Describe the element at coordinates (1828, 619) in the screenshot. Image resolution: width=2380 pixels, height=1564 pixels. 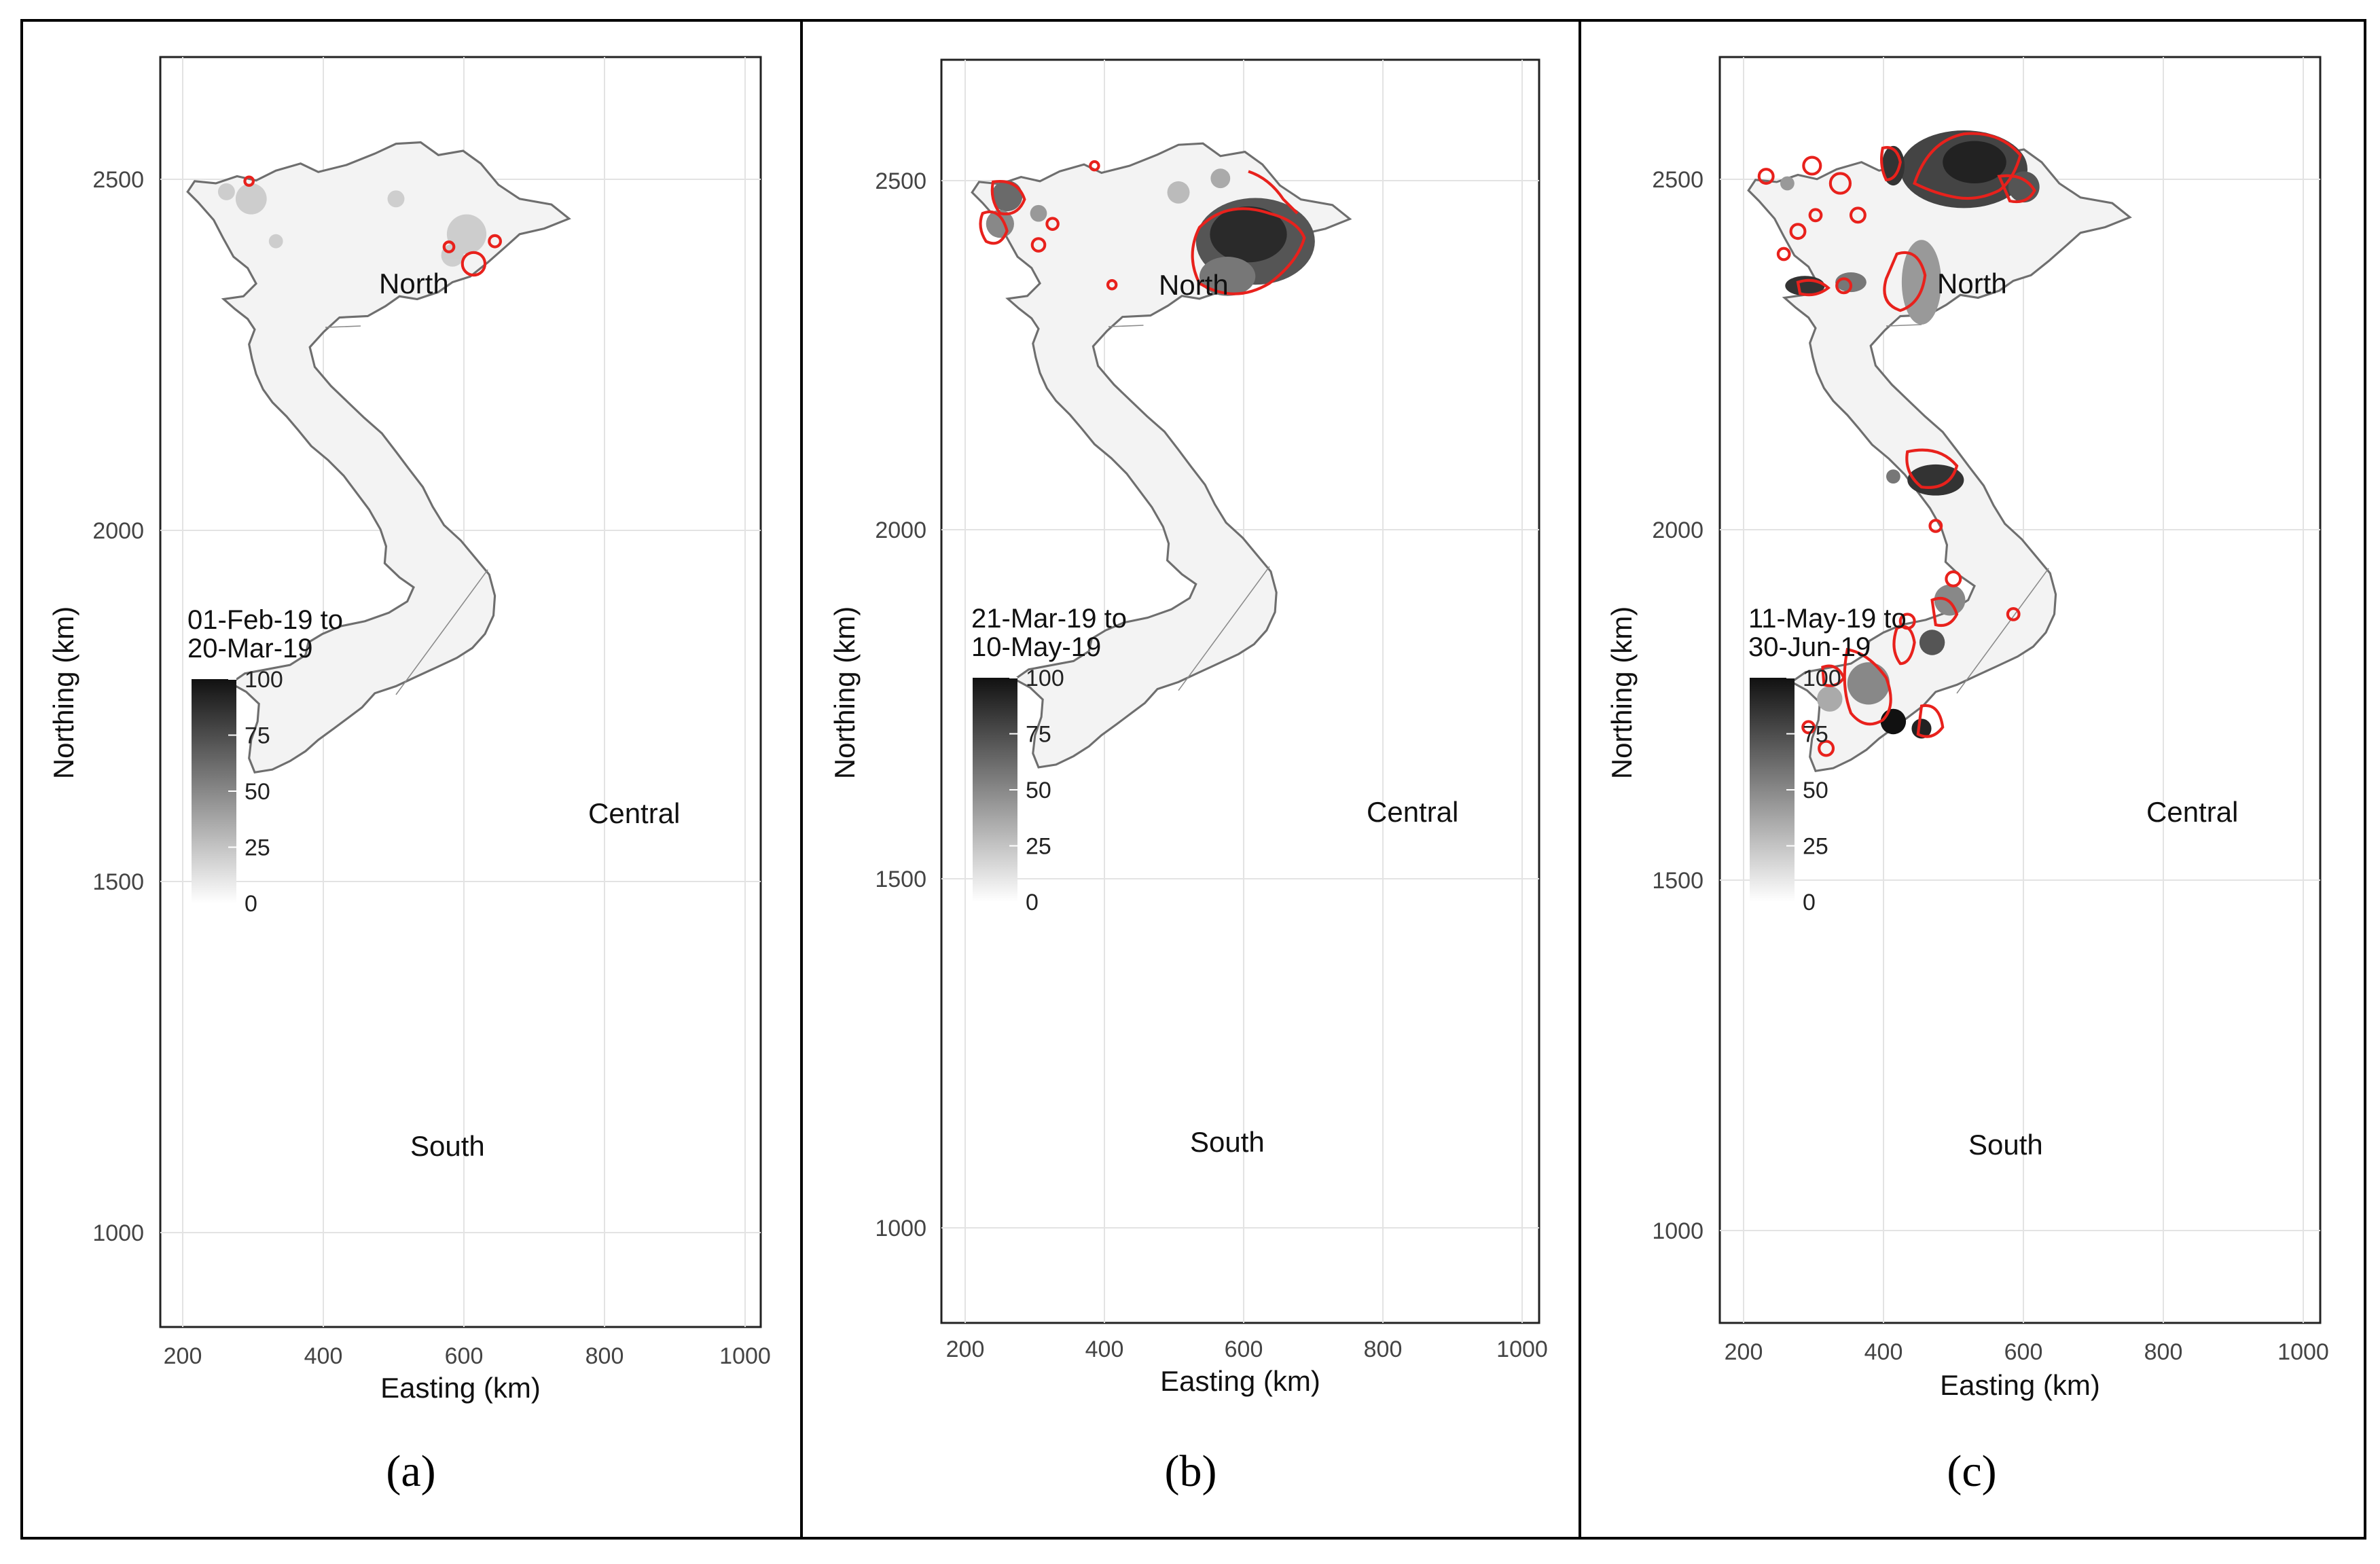
I see `svg-text: 11-May-19 to` at that location.